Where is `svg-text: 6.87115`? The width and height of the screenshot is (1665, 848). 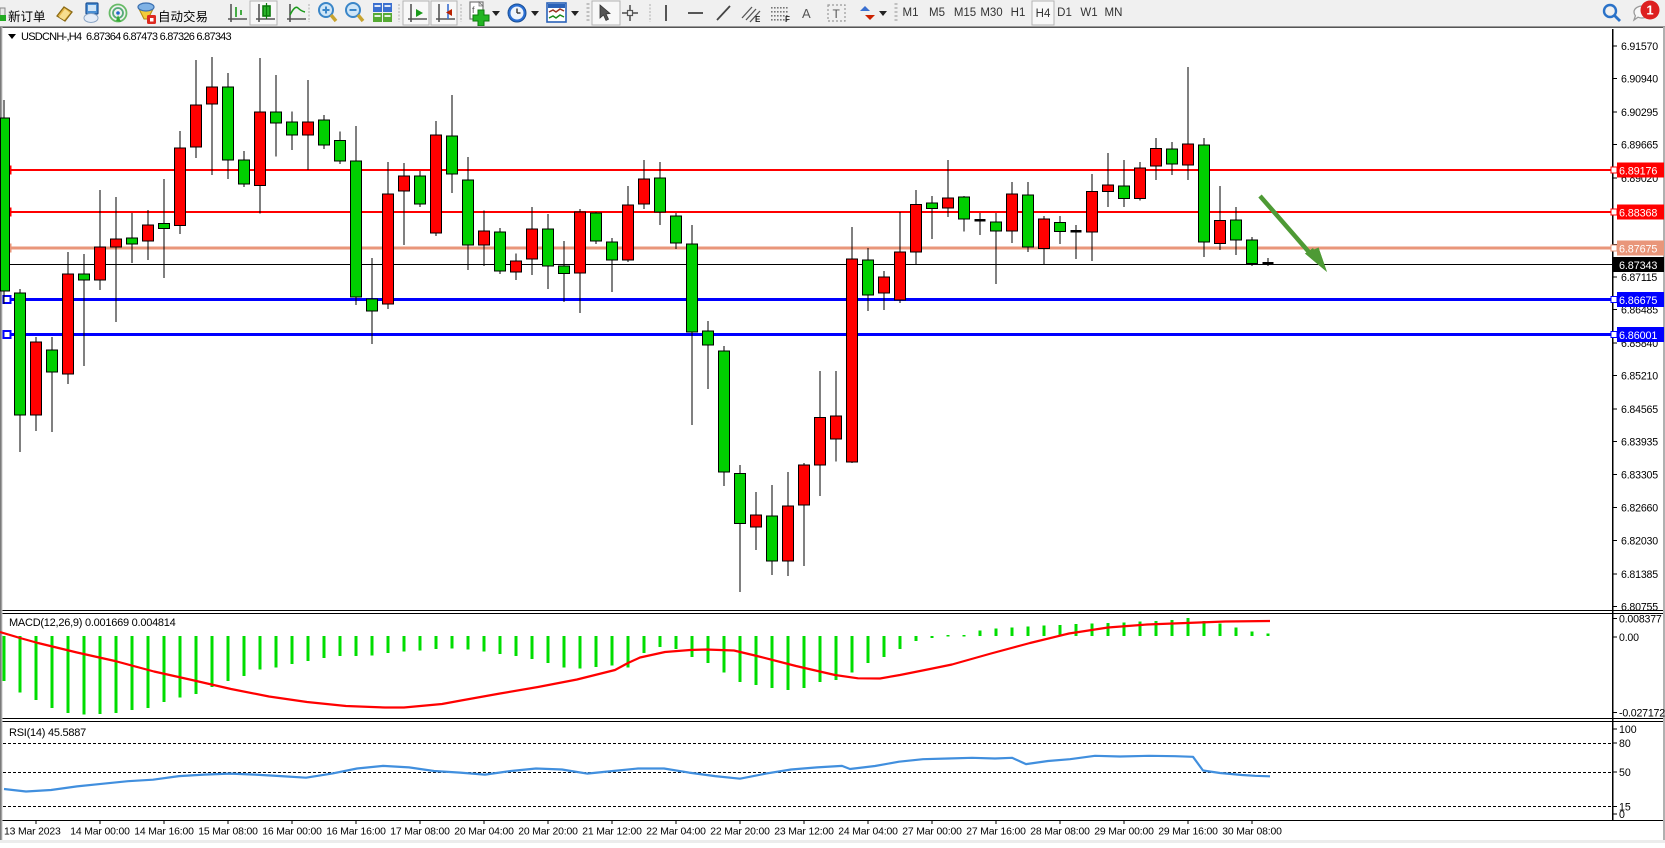 svg-text: 6.87115 is located at coordinates (1639, 278).